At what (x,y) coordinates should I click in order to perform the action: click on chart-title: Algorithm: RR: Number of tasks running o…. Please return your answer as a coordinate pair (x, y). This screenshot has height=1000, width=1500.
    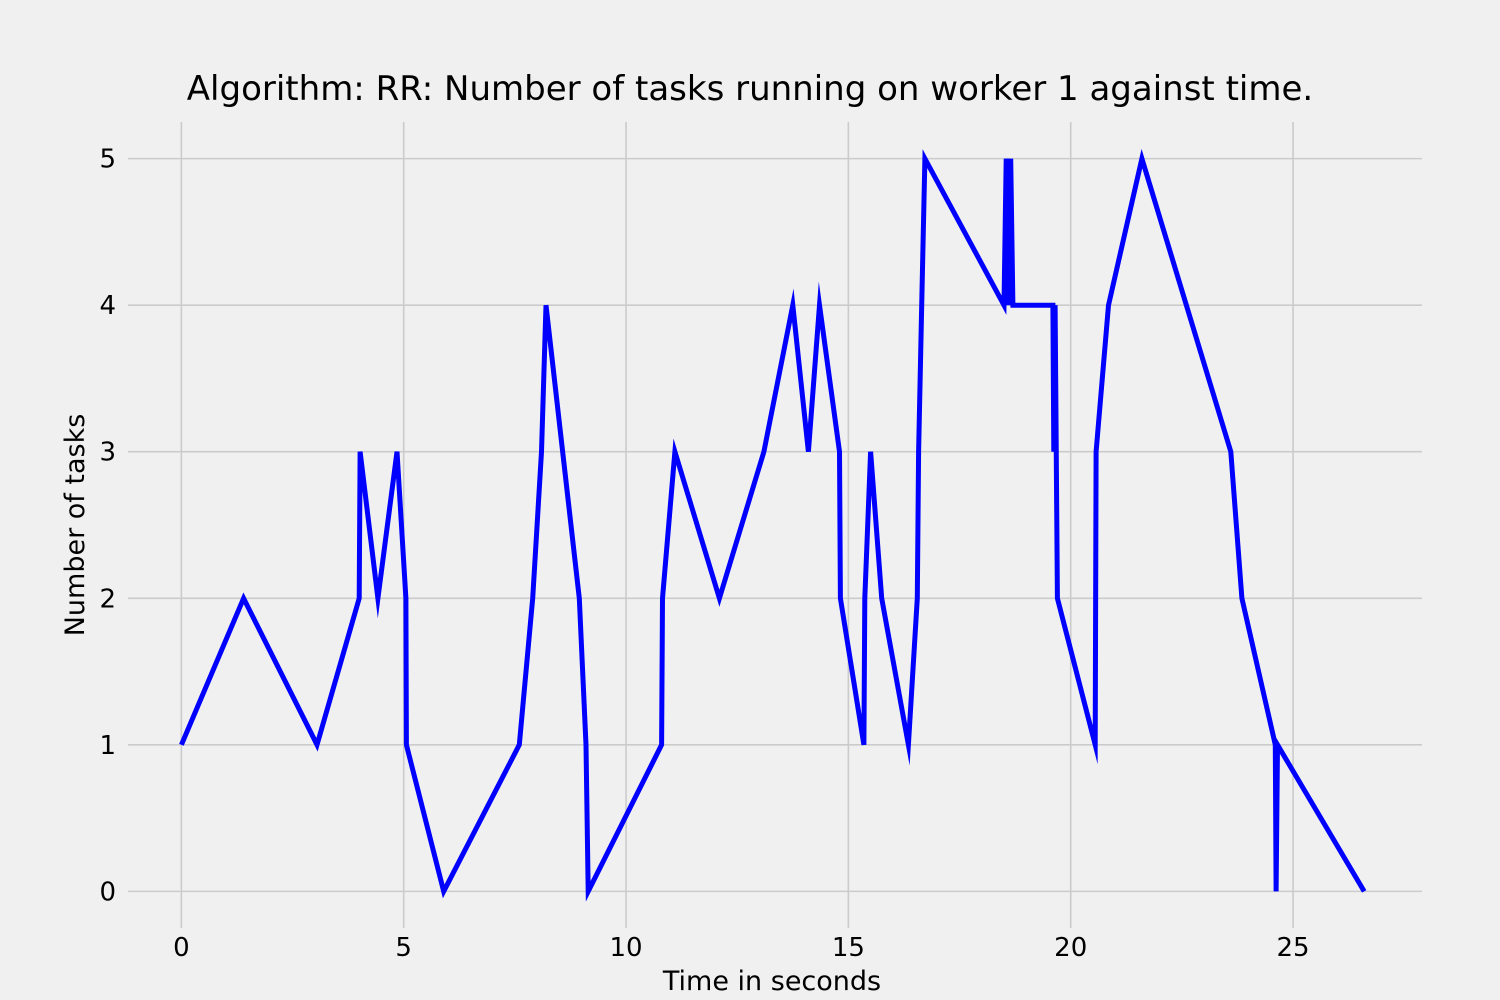
    Looking at the image, I should click on (750, 89).